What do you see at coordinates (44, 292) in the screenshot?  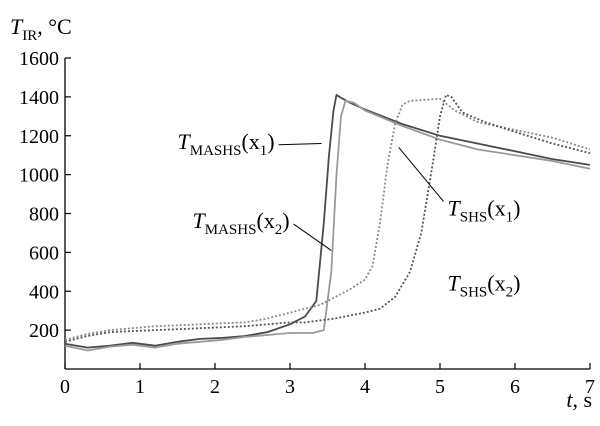 I see `y-tick-label: 400` at bounding box center [44, 292].